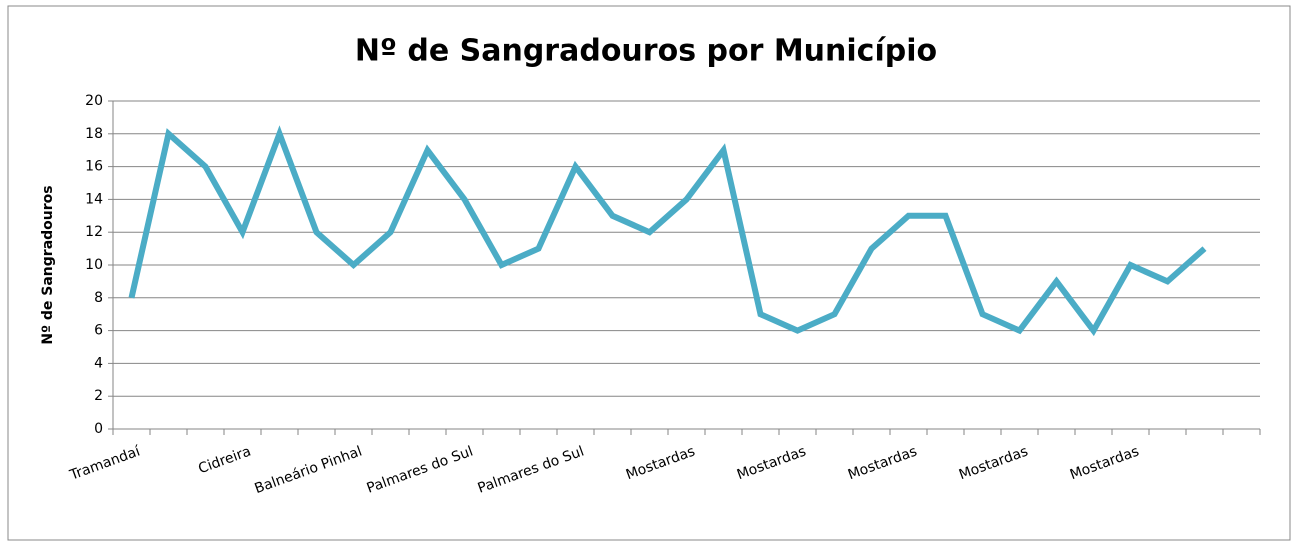 The height and width of the screenshot is (543, 1293). What do you see at coordinates (646, 51) in the screenshot?
I see `chart-title: Nº de Sangradouros por Município` at bounding box center [646, 51].